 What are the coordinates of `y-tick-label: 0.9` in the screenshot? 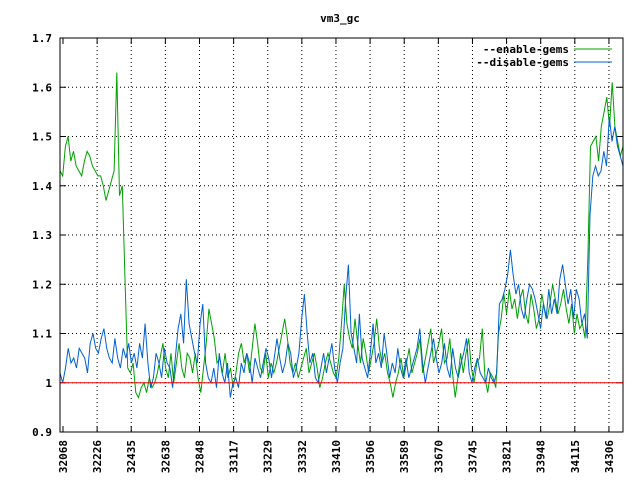 It's located at (42, 432).